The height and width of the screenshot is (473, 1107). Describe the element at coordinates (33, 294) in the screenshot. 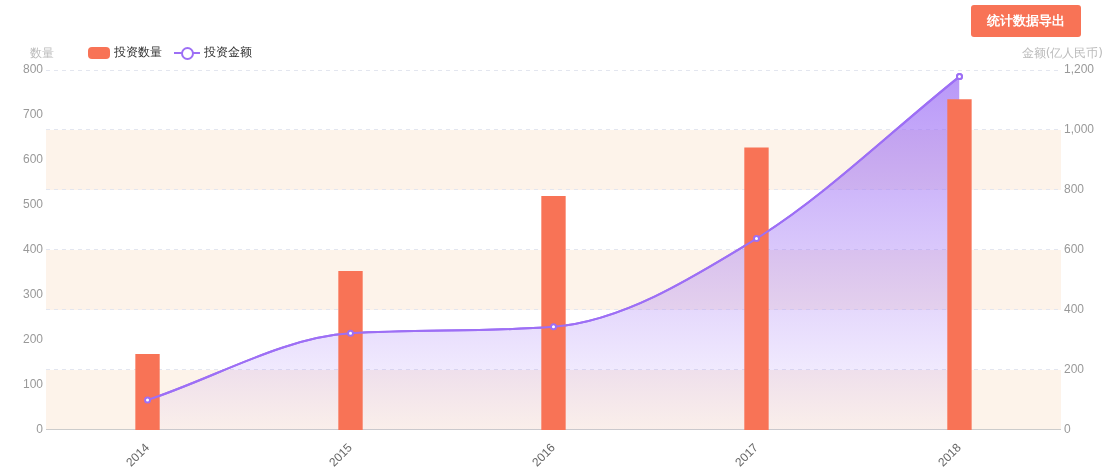

I see `y-tick-label: 300` at that location.